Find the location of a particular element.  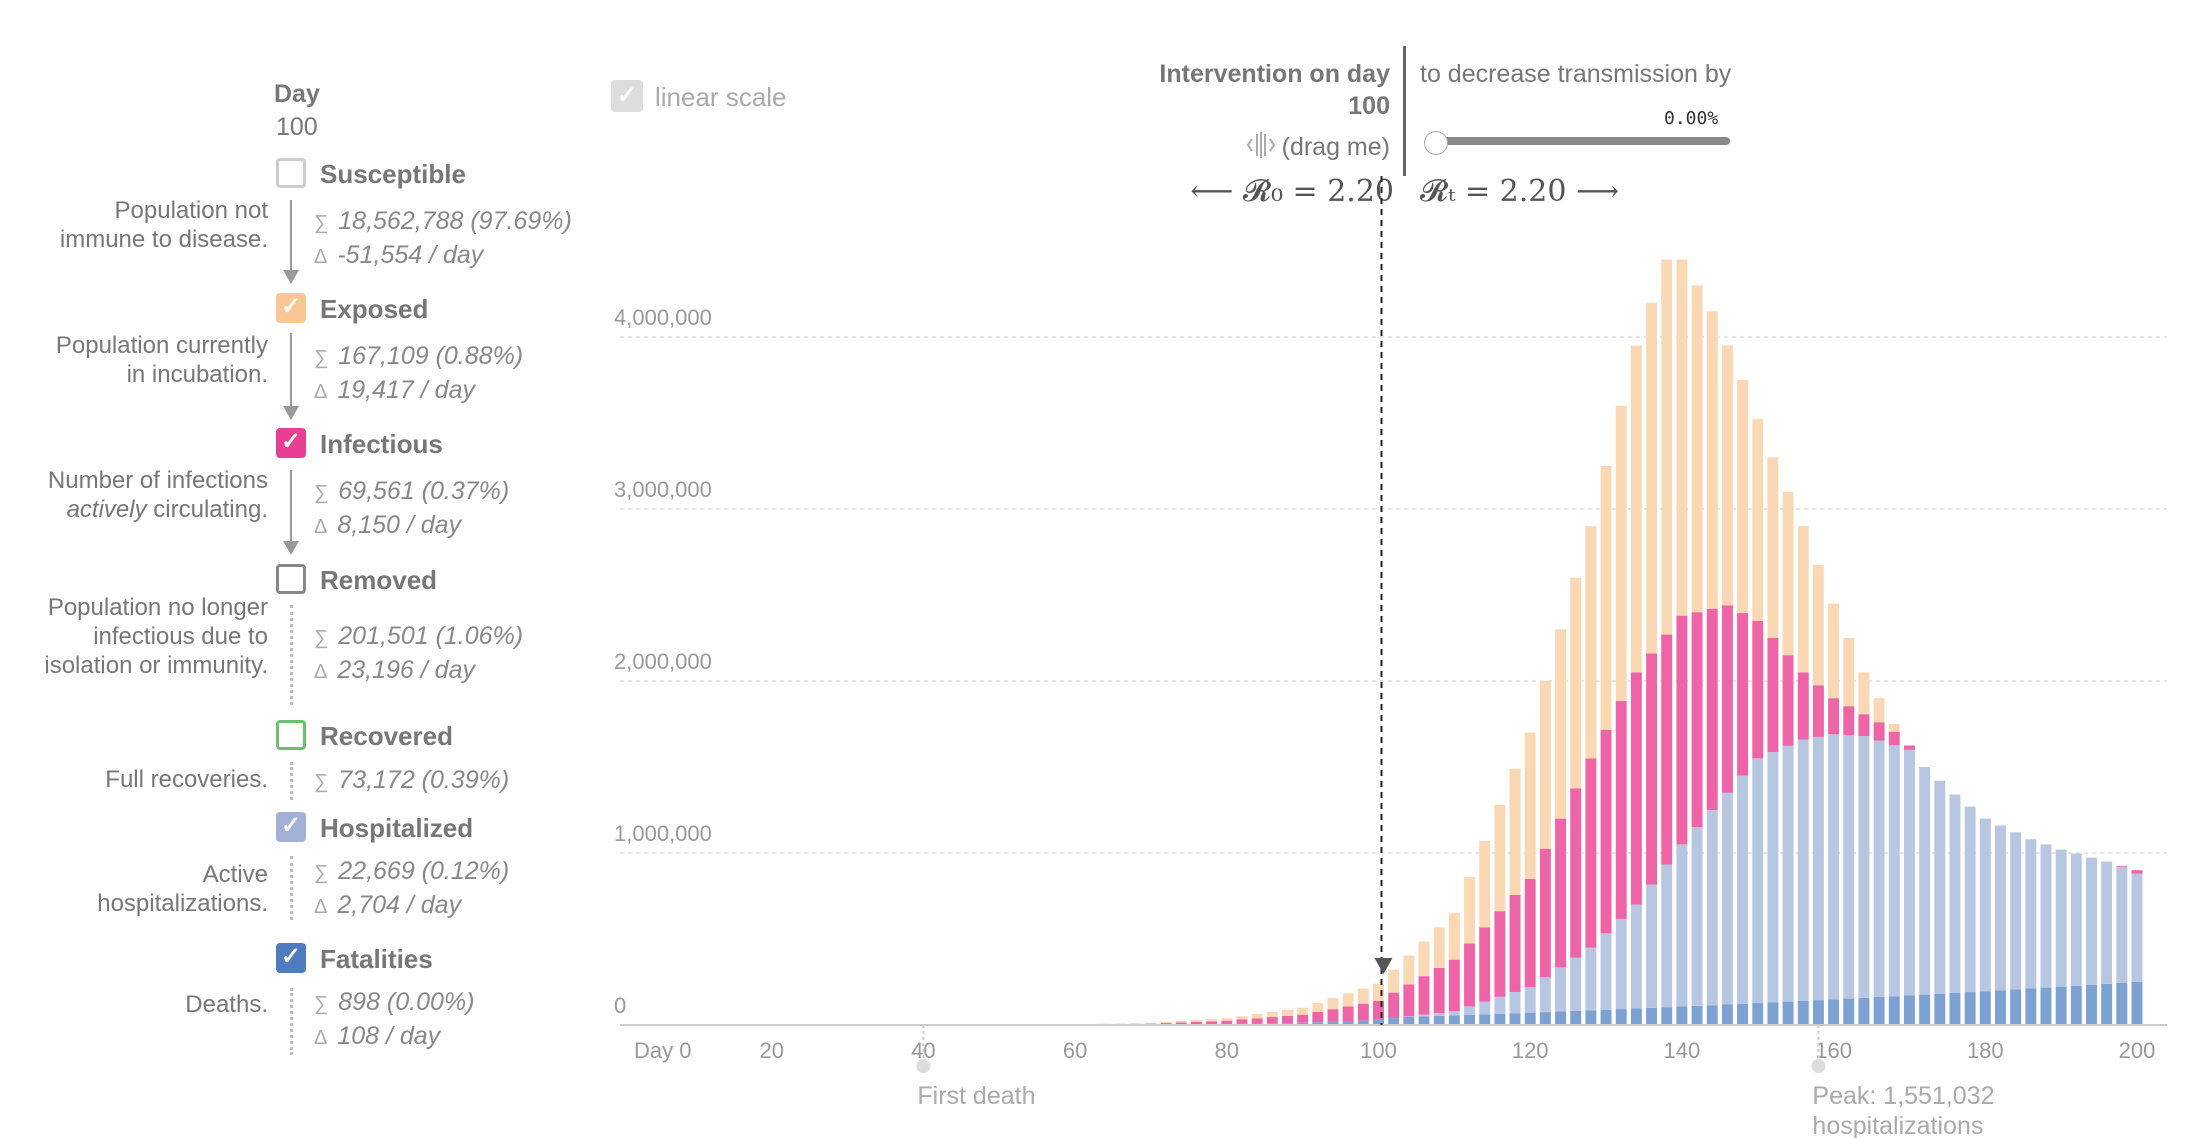

removed-checkbox is located at coordinates (291, 579).